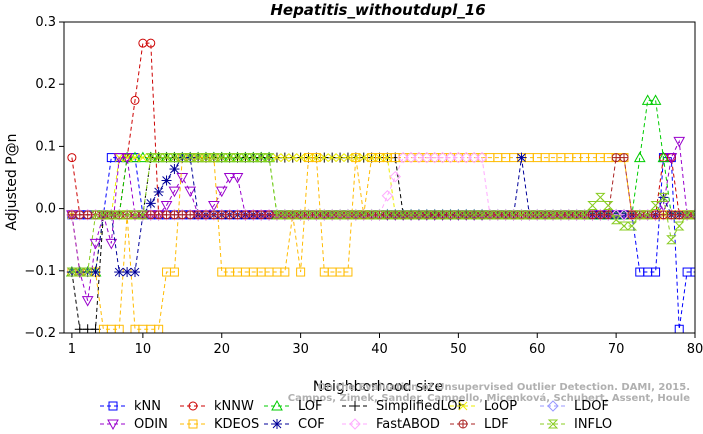 Image resolution: width=703 pixels, height=434 pixels. What do you see at coordinates (72, 349) in the screenshot?
I see `x-tick-label: 1` at bounding box center [72, 349].